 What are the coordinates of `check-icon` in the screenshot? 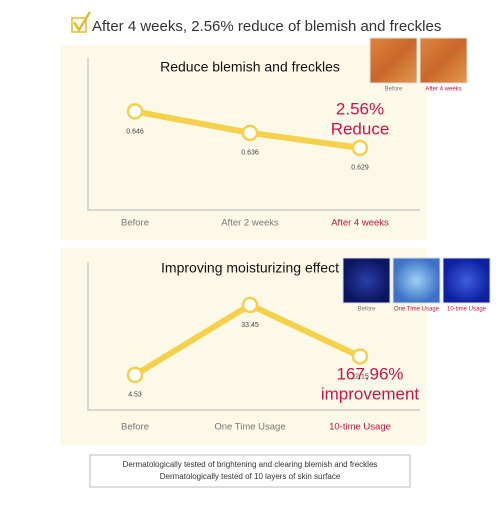 It's located at (81, 22).